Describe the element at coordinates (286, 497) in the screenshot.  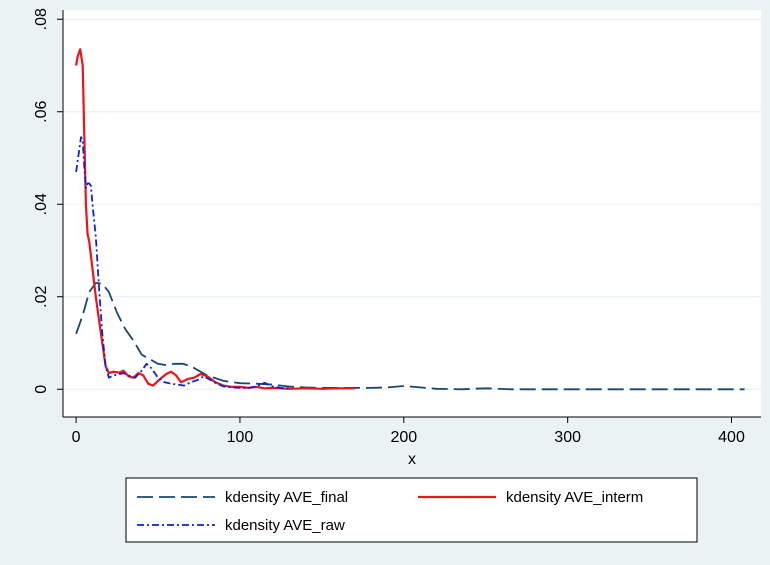
I see `legend-label-0: kdensity AVE_final` at that location.